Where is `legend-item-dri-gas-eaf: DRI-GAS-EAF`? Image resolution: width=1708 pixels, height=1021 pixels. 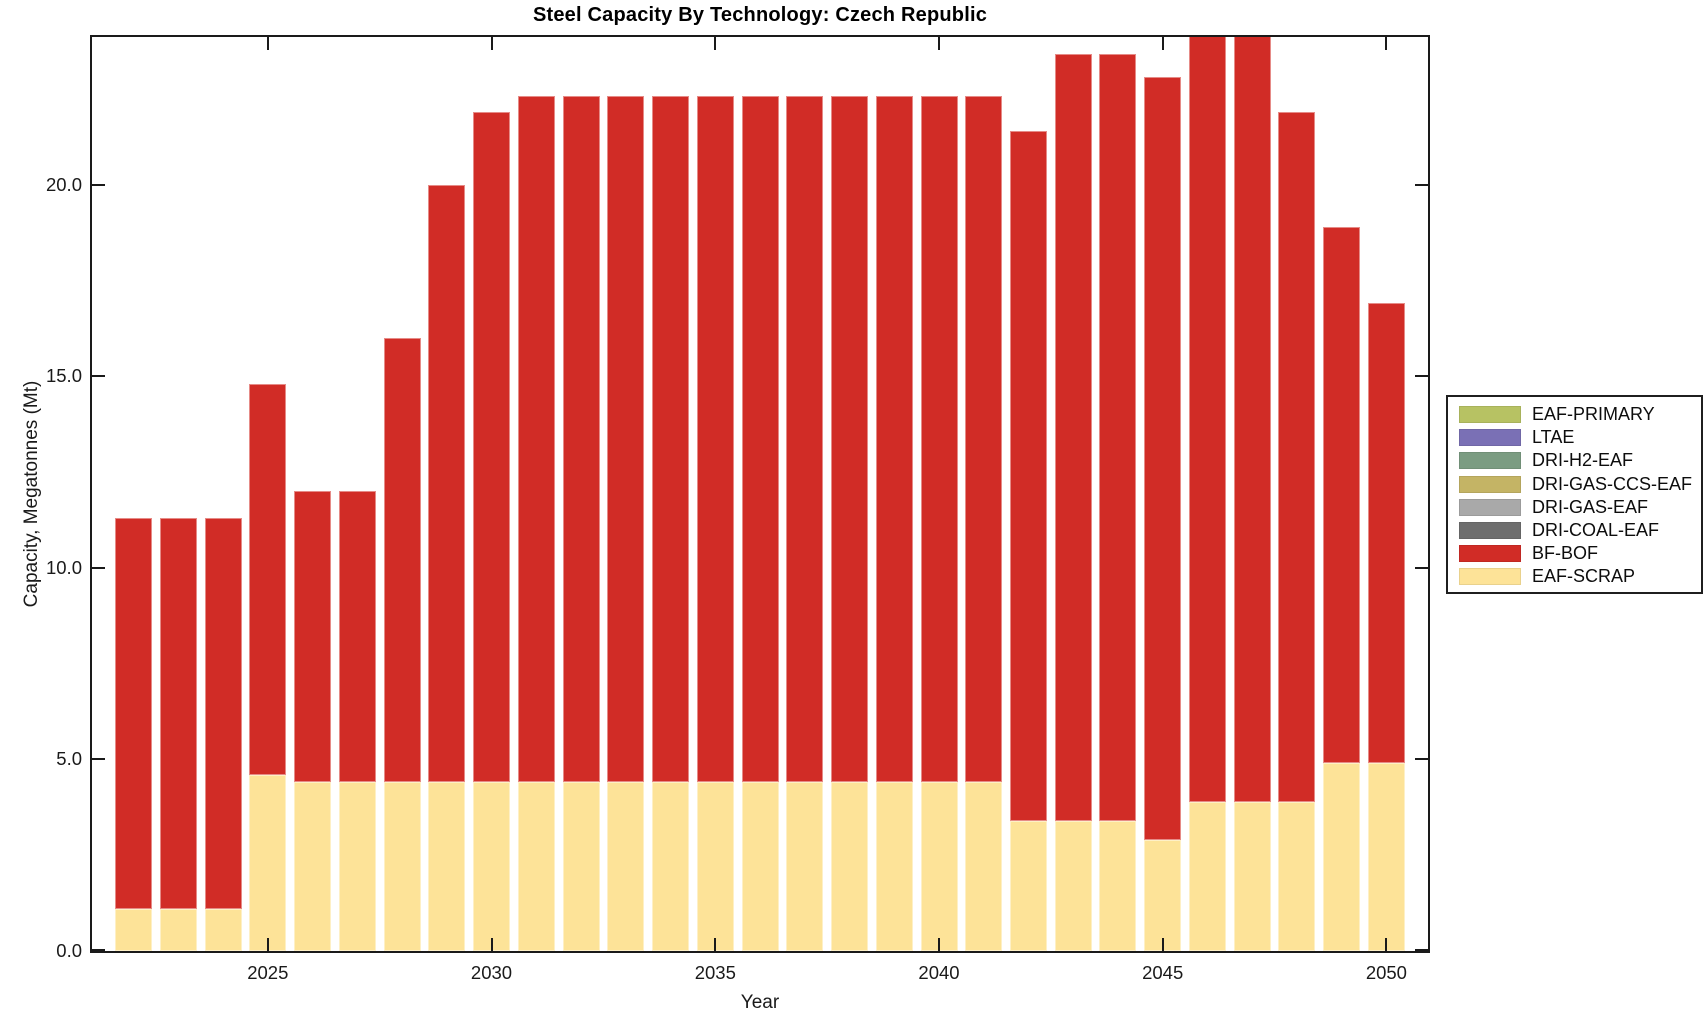
legend-item-dri-gas-eaf: DRI-GAS-EAF is located at coordinates (1580, 507).